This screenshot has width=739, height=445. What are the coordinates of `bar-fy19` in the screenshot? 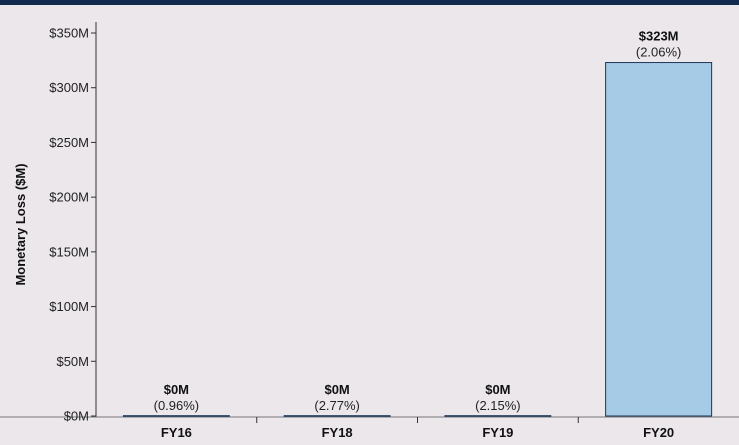 It's located at (498, 416).